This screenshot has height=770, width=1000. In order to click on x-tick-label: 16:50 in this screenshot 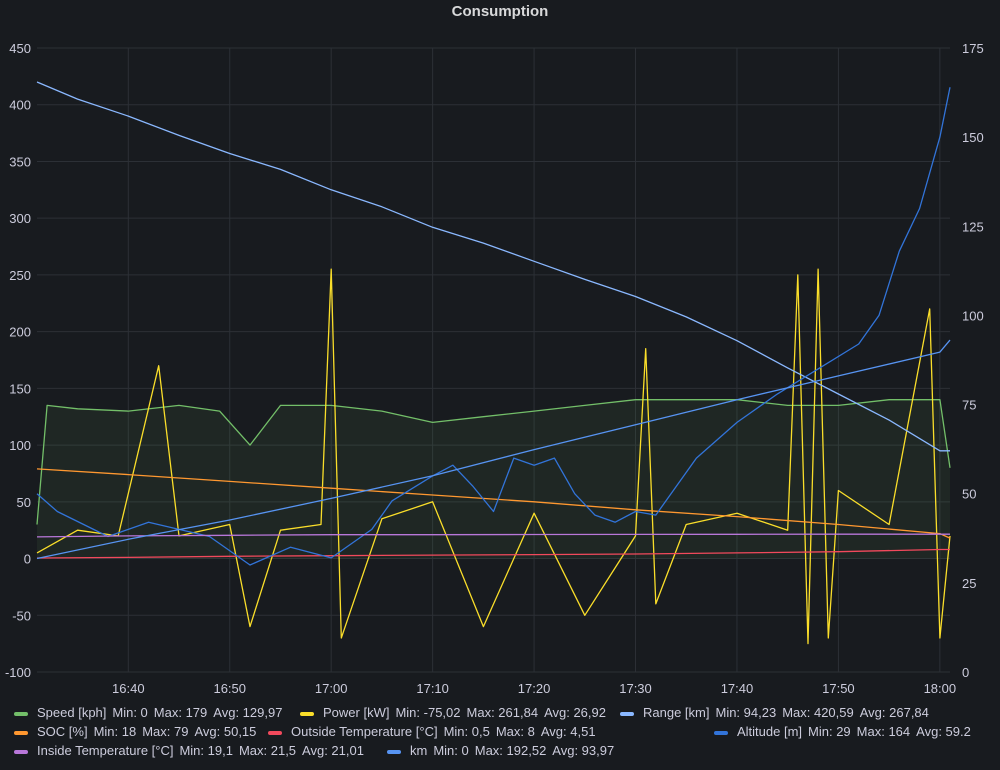, I will do `click(229, 688)`.